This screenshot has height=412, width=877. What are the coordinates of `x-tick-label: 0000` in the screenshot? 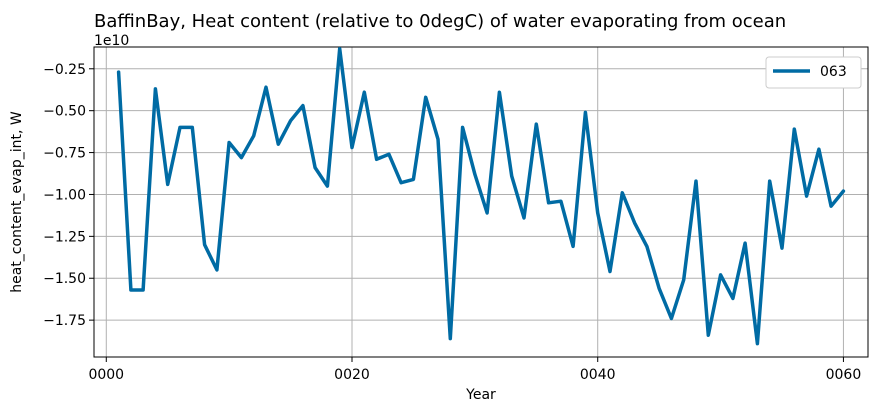 It's located at (106, 375).